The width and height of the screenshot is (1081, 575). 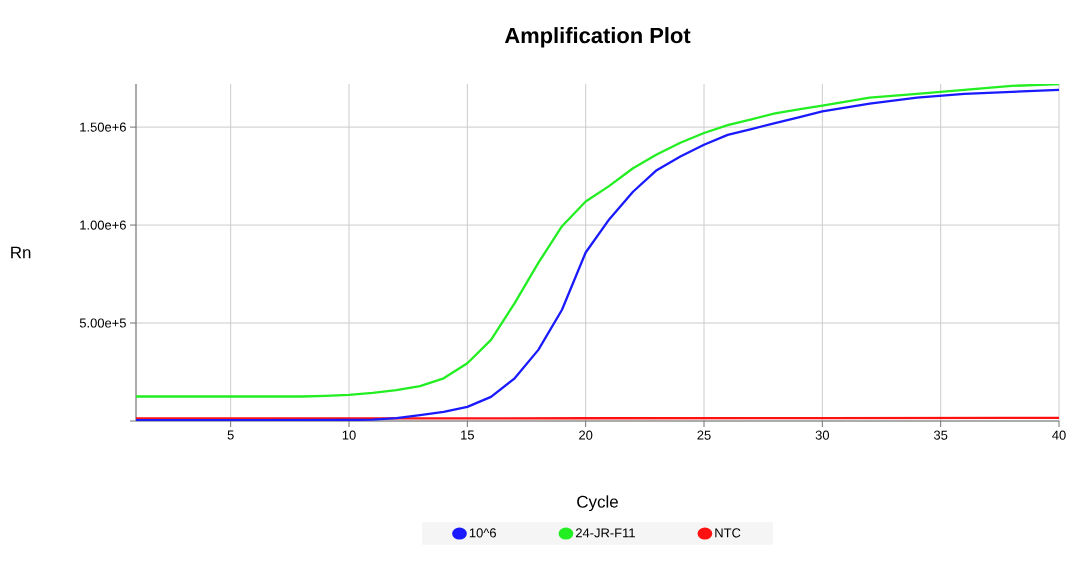 I want to click on y-tick-label: 5.00e+5, so click(x=102, y=323).